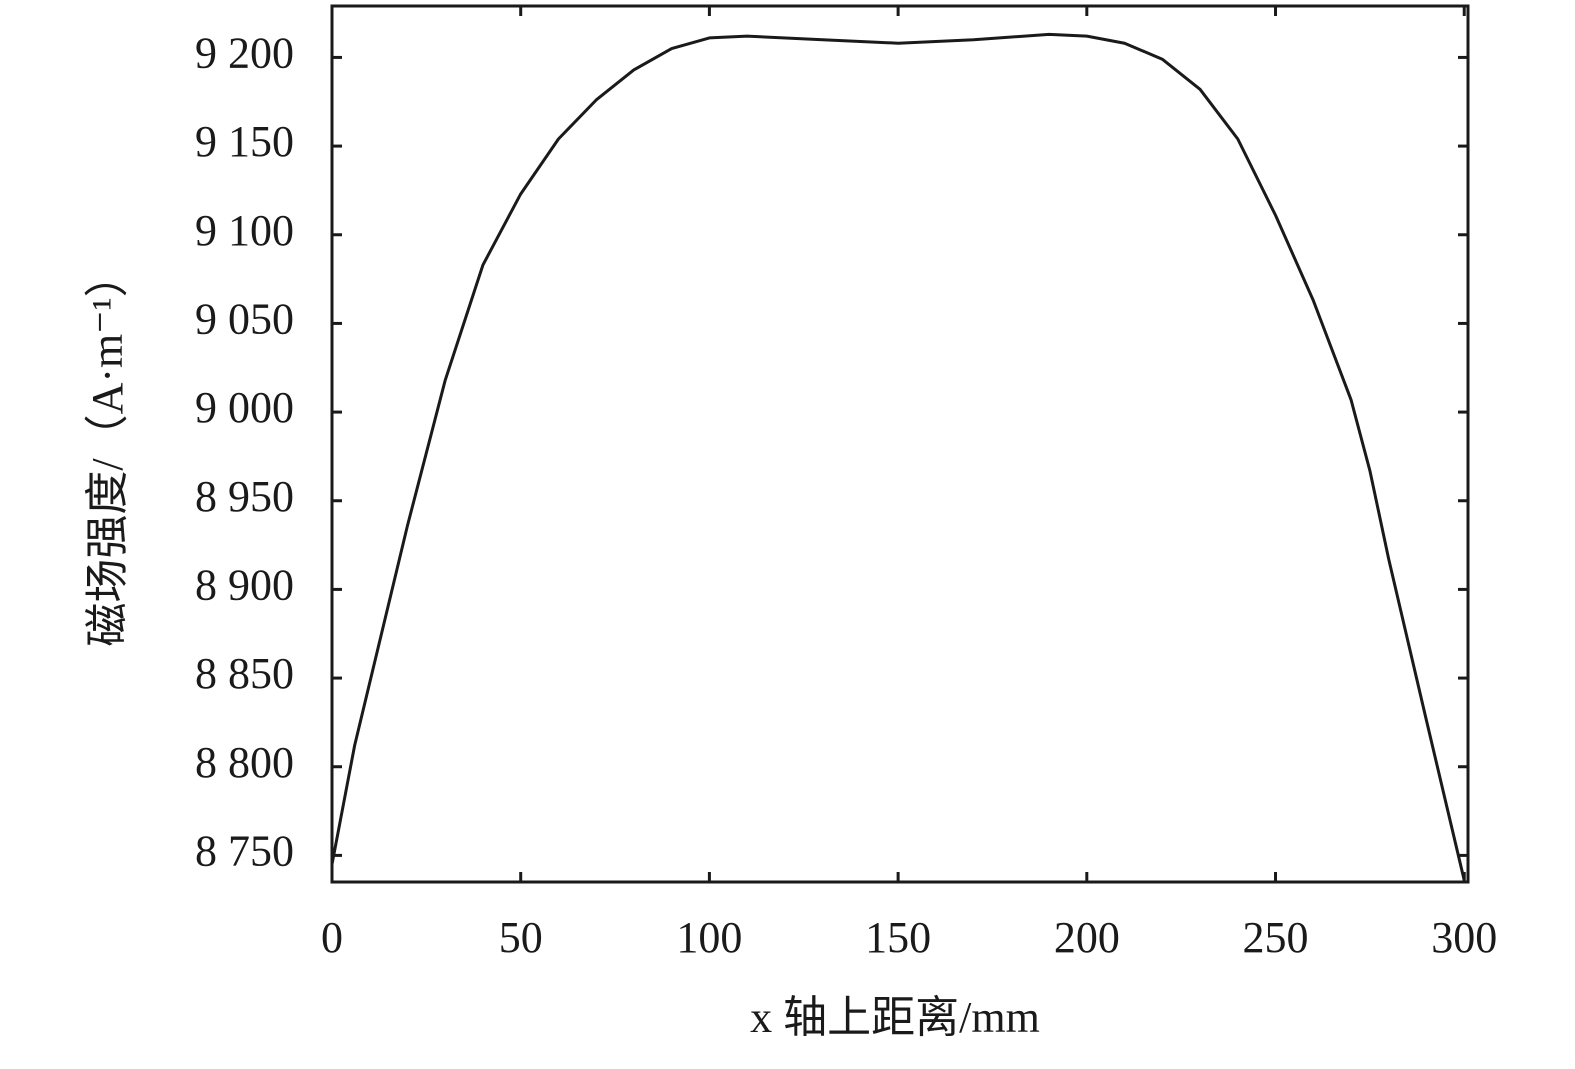 The width and height of the screenshot is (1575, 1069). What do you see at coordinates (895, 1017) in the screenshot?
I see `x-axis-label: x 轴上距离/mm` at bounding box center [895, 1017].